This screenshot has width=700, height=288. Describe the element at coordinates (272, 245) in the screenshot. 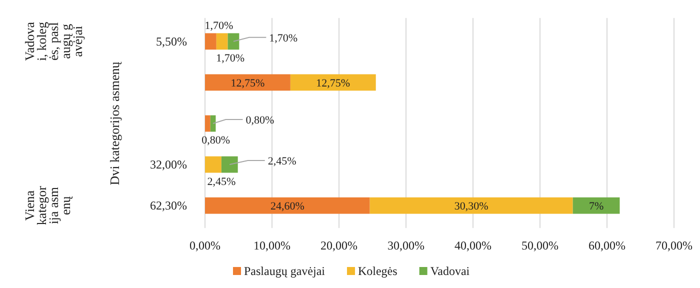

I see `x-tick-label: 10,00%` at that location.